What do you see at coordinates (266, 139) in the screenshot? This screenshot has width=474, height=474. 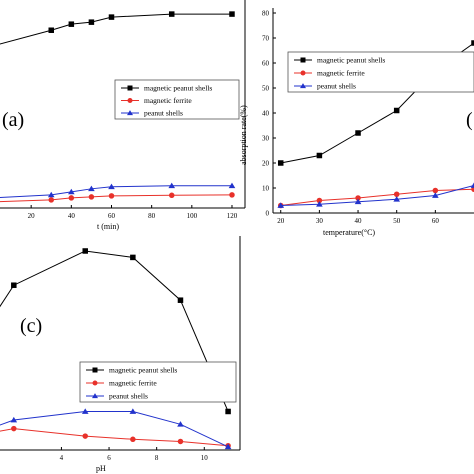 I see `y-tick-label: 30` at bounding box center [266, 139].